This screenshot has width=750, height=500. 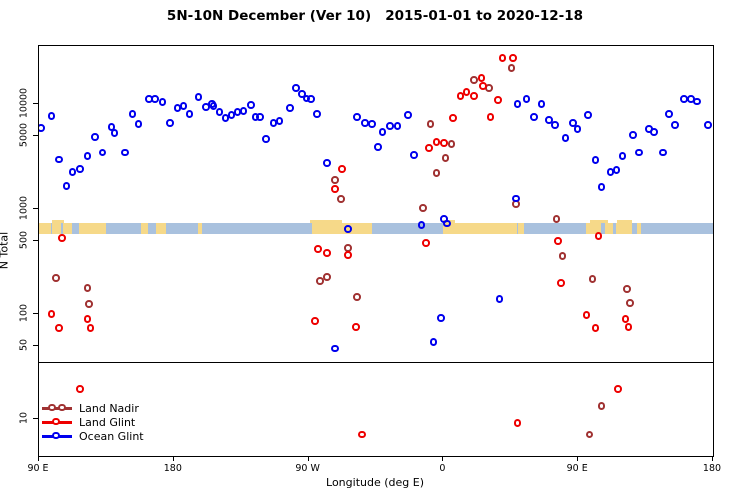 What do you see at coordinates (376, 228) in the screenshot?
I see `ocean-band` at bounding box center [376, 228].